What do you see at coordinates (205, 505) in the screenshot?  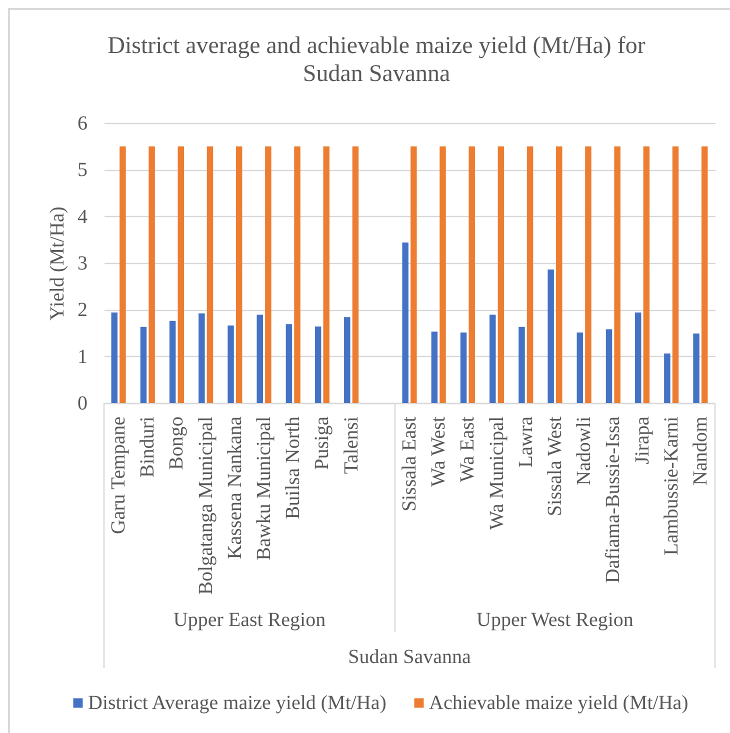 I see `x-tick-label: Bolgatanga Municipal` at bounding box center [205, 505].